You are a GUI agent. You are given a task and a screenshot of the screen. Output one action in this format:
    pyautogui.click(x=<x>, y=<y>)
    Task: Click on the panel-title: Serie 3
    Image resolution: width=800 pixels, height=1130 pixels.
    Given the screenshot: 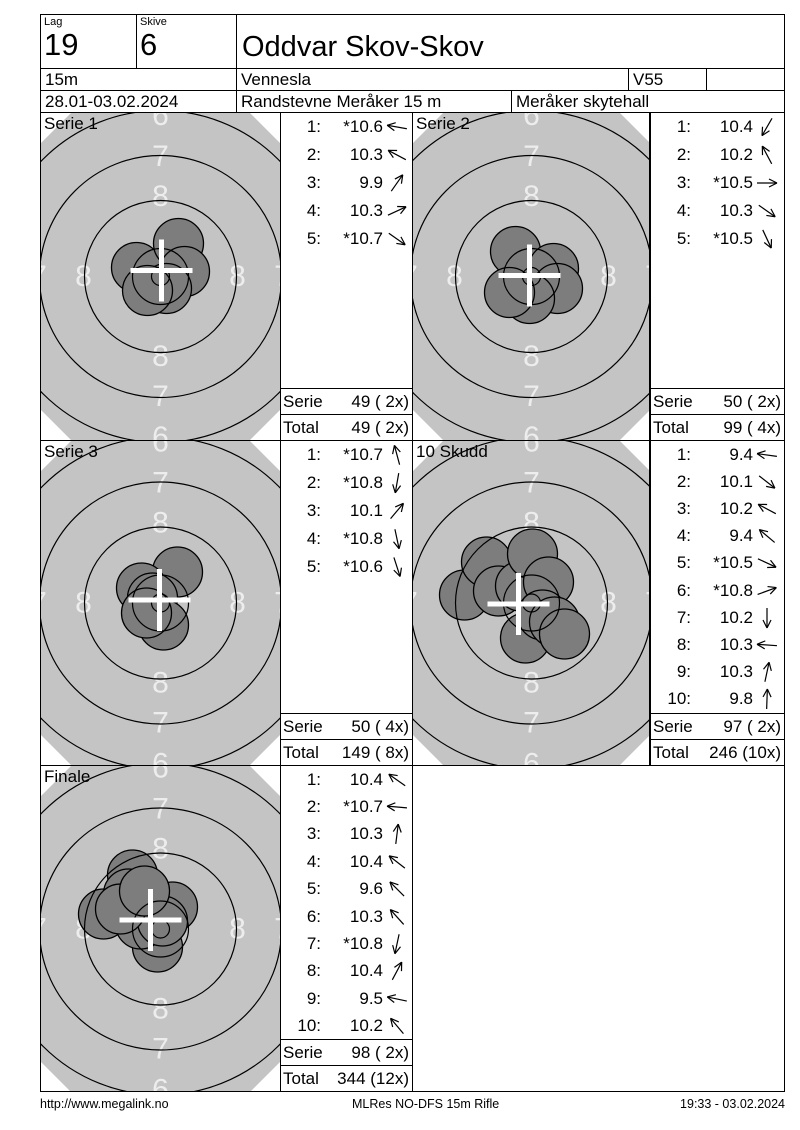 What is the action you would take?
    pyautogui.click(x=71, y=451)
    